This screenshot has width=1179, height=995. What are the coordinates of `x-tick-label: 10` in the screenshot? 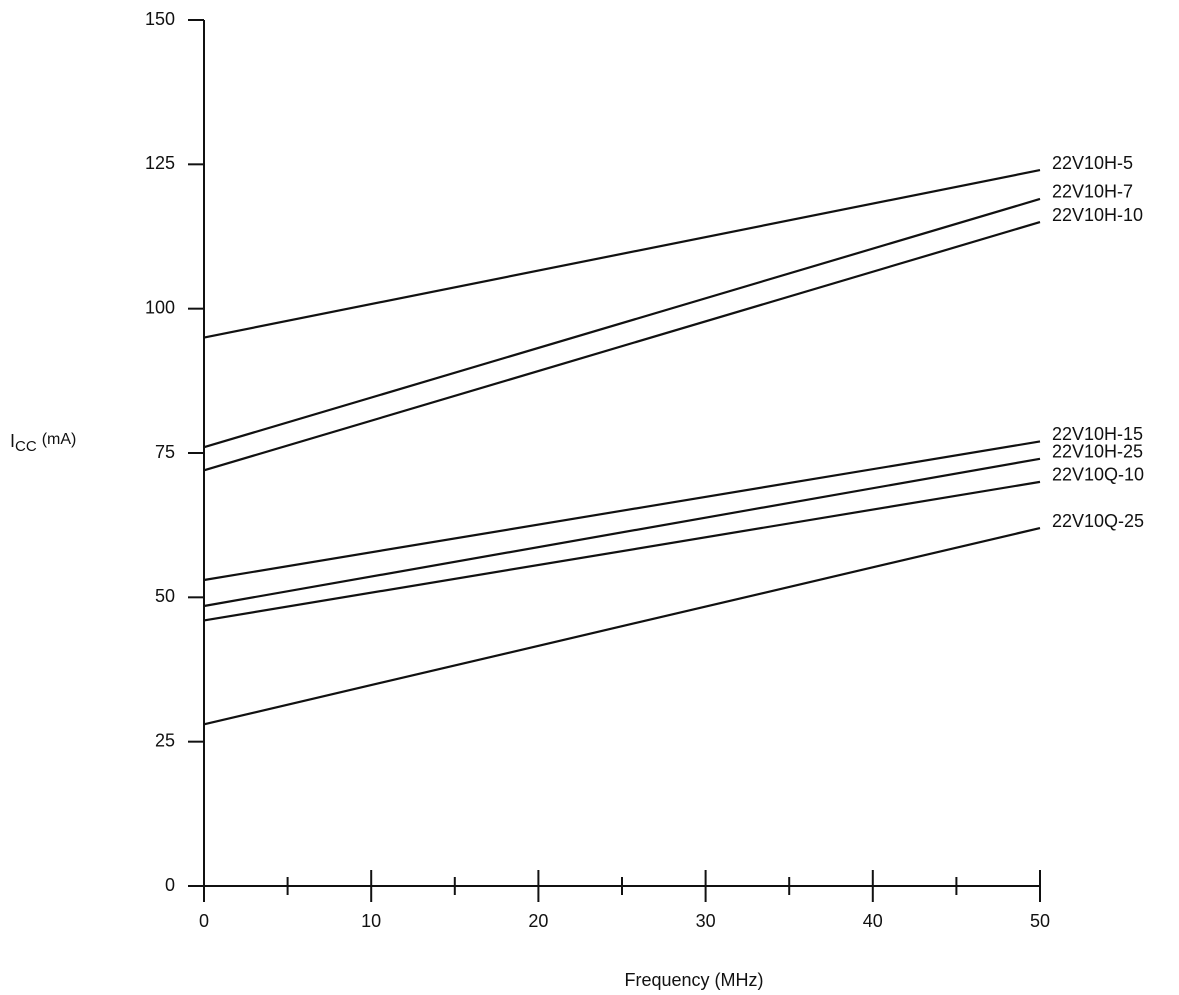 It's located at (371, 921).